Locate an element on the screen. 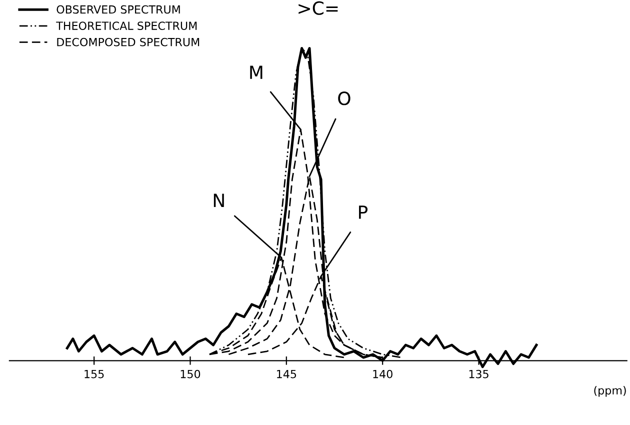 This screenshot has width=630, height=425. legend-label: OBSERVED SPECTRUM is located at coordinates (118, 9).